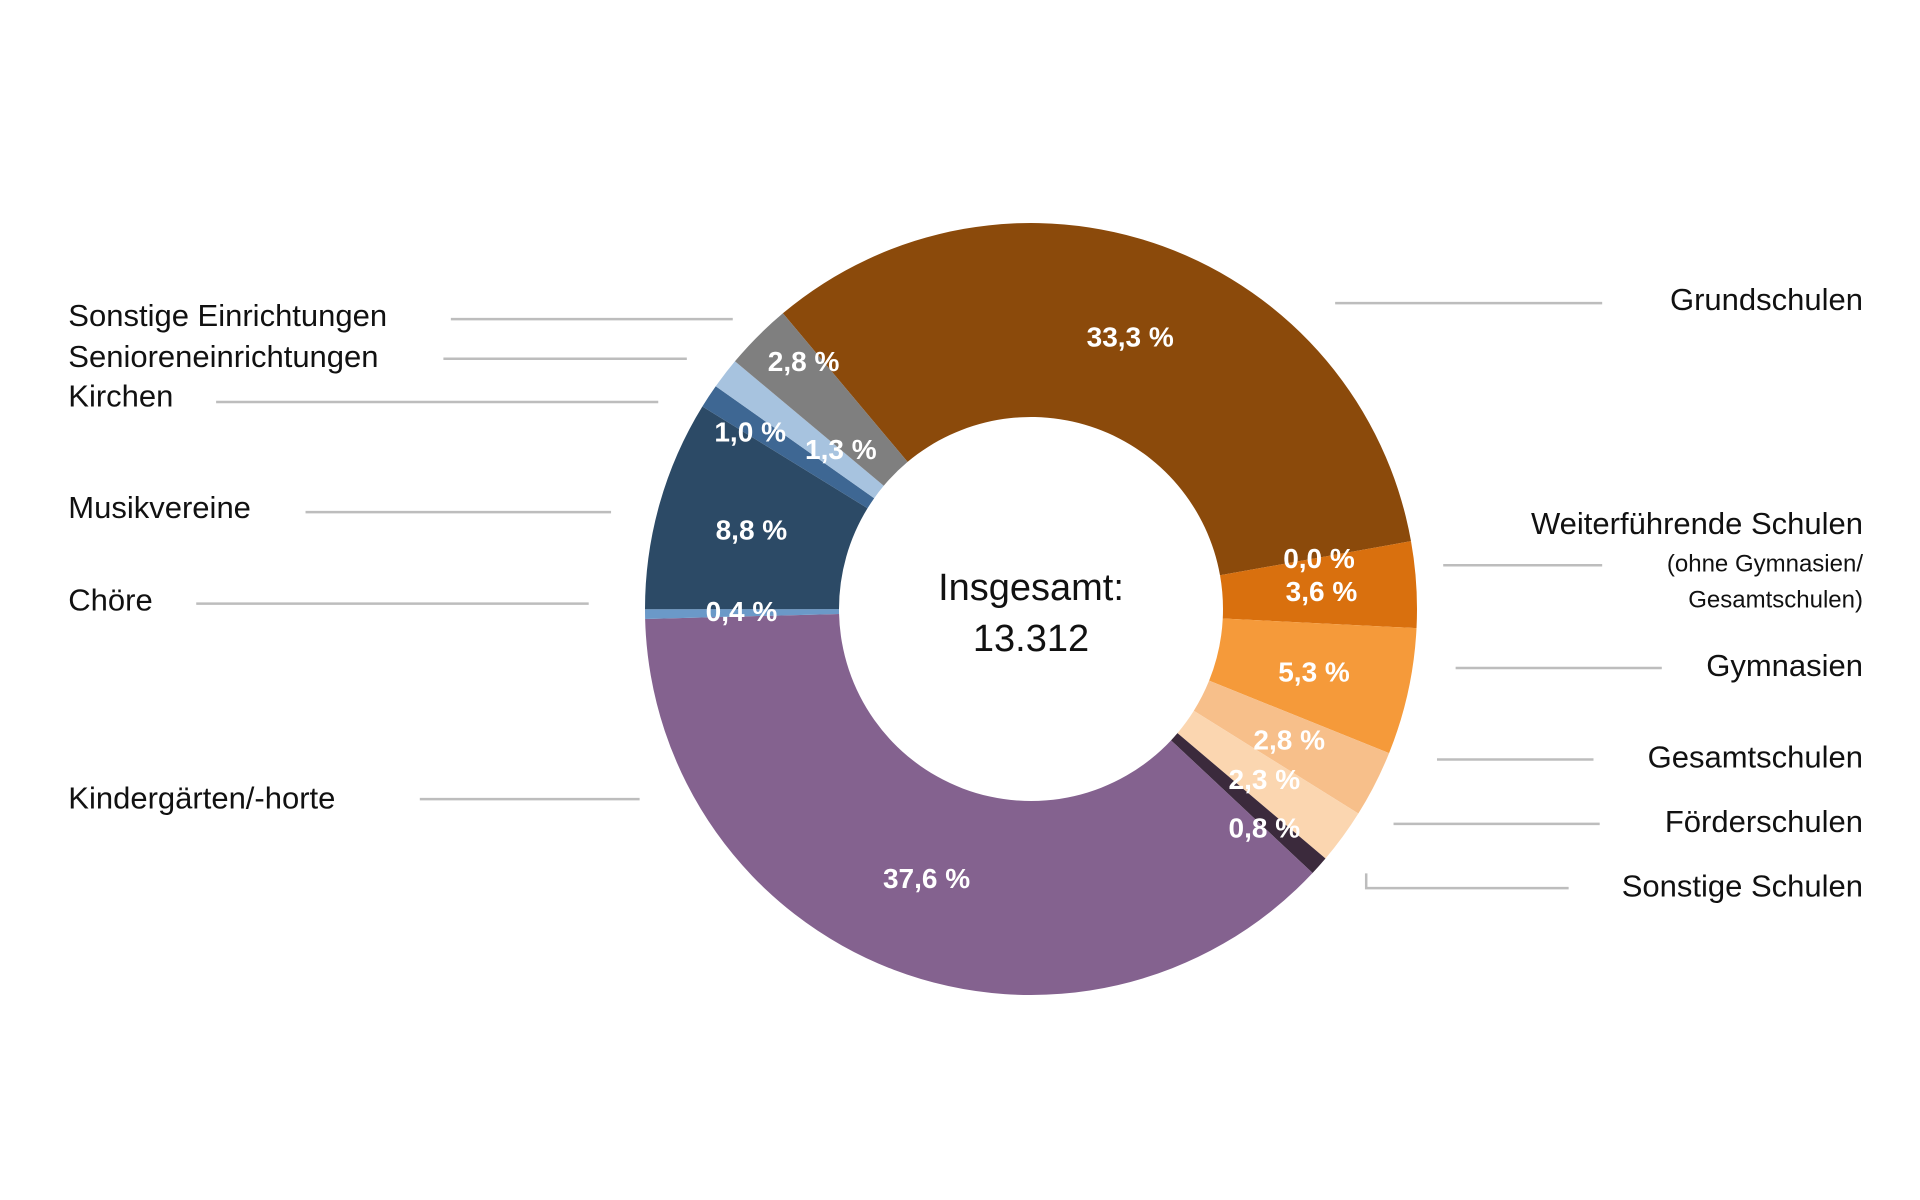  Describe the element at coordinates (110, 600) in the screenshot. I see `category-label: Chöre` at that location.